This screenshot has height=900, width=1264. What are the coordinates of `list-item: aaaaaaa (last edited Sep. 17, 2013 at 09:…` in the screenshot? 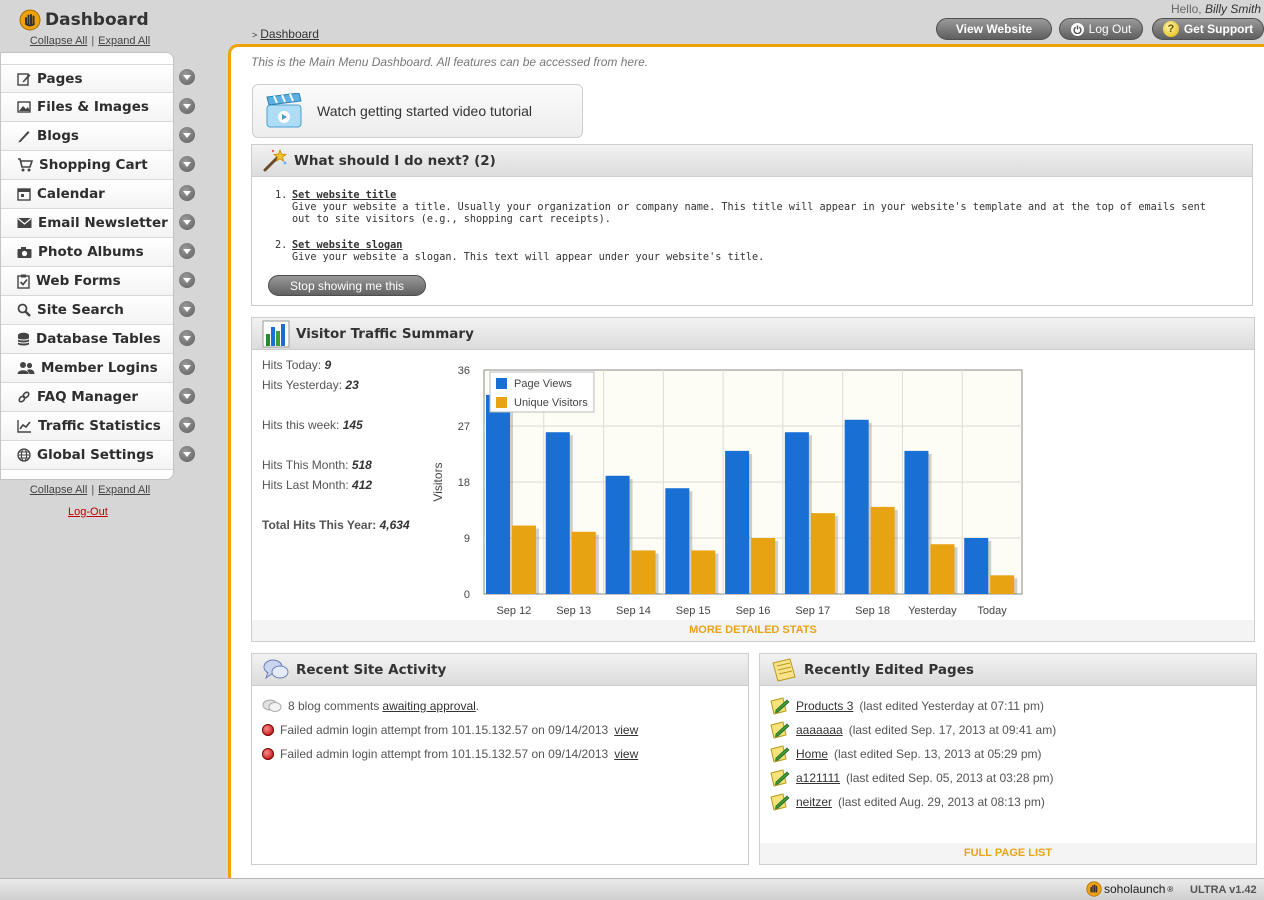 It's located at (1008, 730).